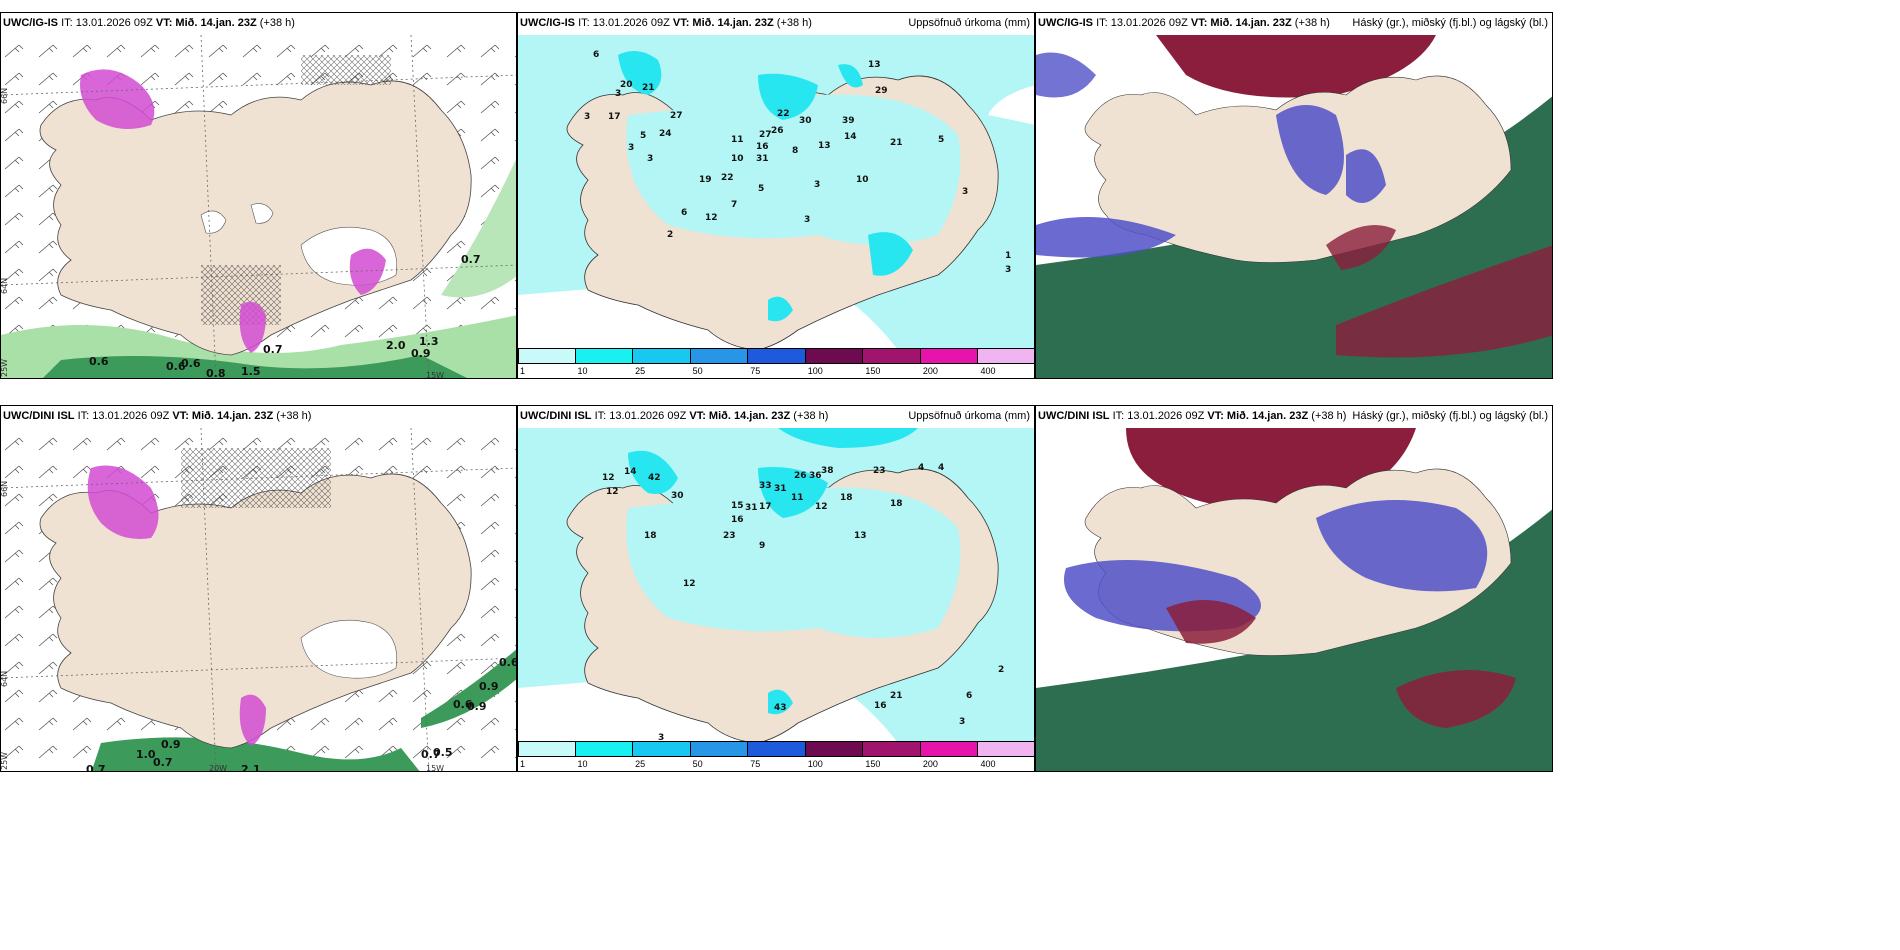 Image resolution: width=1900 pixels, height=950 pixels. What do you see at coordinates (879, 471) in the screenshot?
I see `precip-value: 23` at bounding box center [879, 471].